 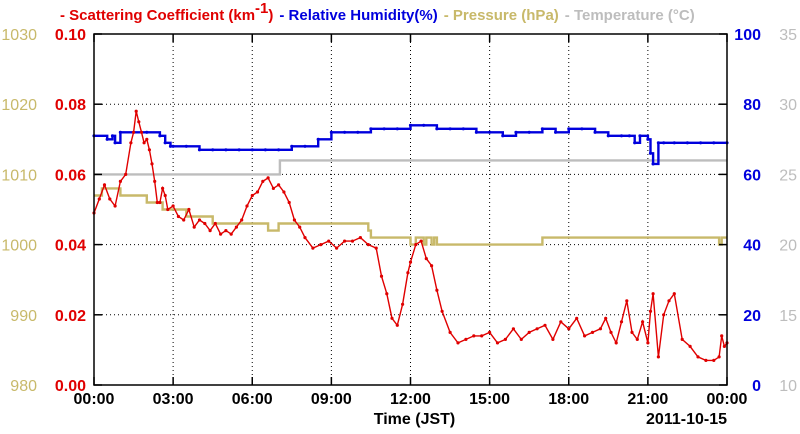 I want to click on x-tick-label: 18:00, so click(x=568, y=399).